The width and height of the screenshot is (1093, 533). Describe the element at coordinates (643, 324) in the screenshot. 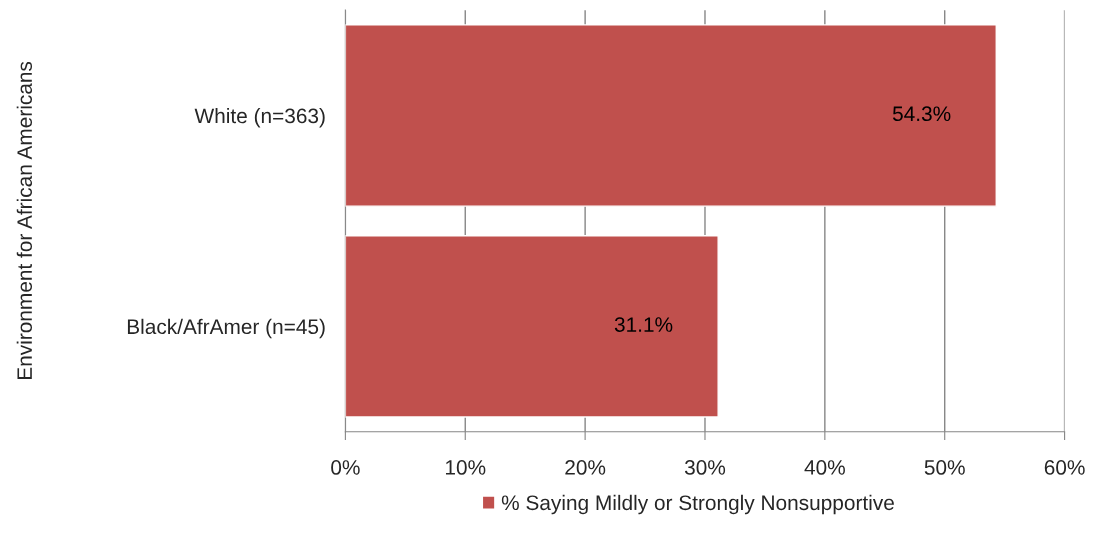

I see `data-label: 31.1%` at that location.